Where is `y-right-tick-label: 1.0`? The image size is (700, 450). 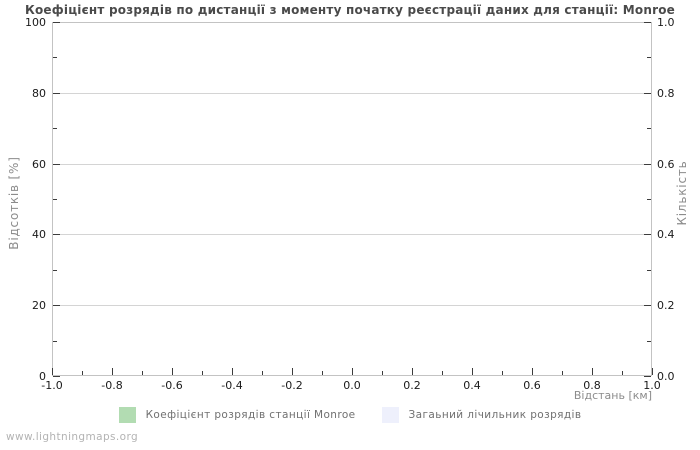
y-right-tick-label: 1.0 is located at coordinates (666, 22).